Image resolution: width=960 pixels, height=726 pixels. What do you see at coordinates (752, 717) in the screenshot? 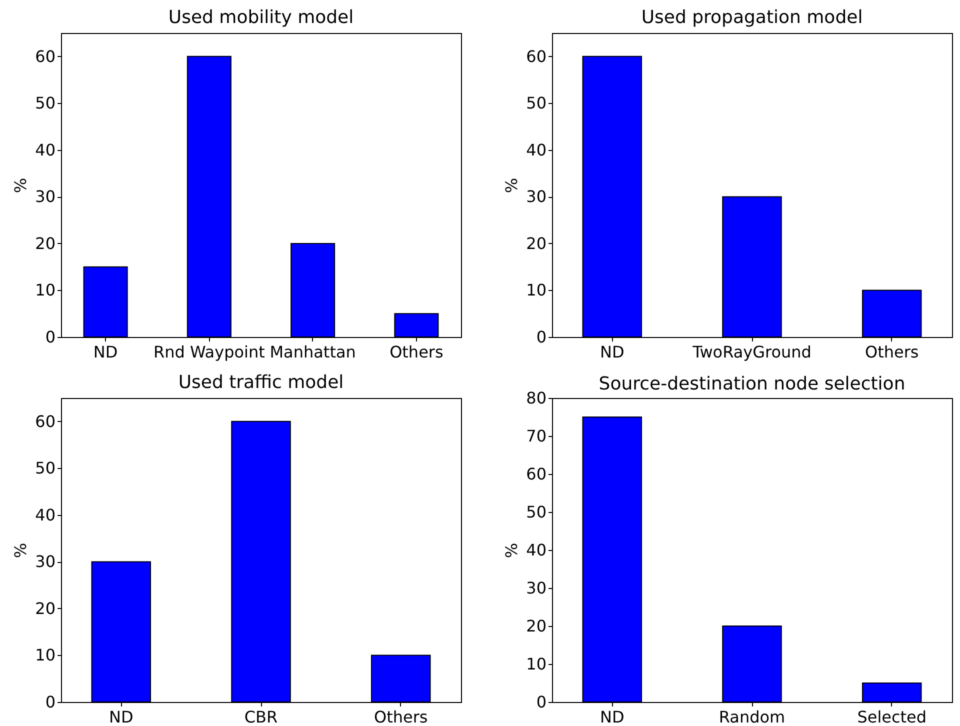
I see `x-tick-label: Random` at bounding box center [752, 717].